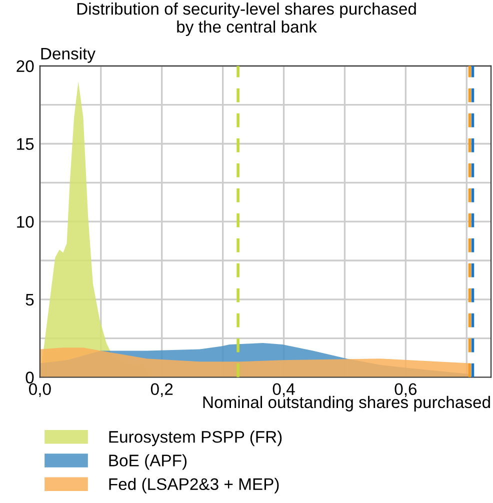 This screenshot has width=493, height=503. What do you see at coordinates (30, 300) in the screenshot?
I see `y-tick-label: 5` at bounding box center [30, 300].